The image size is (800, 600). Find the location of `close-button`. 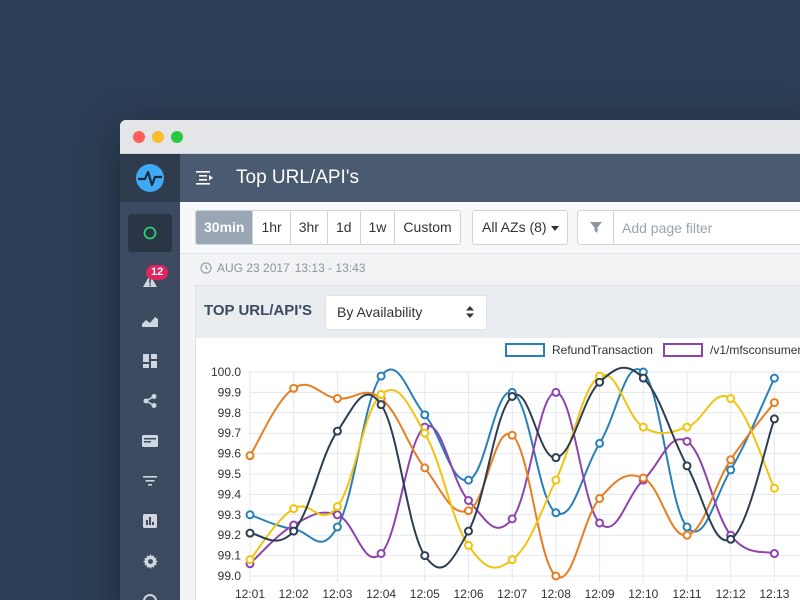

close-button is located at coordinates (139, 136).